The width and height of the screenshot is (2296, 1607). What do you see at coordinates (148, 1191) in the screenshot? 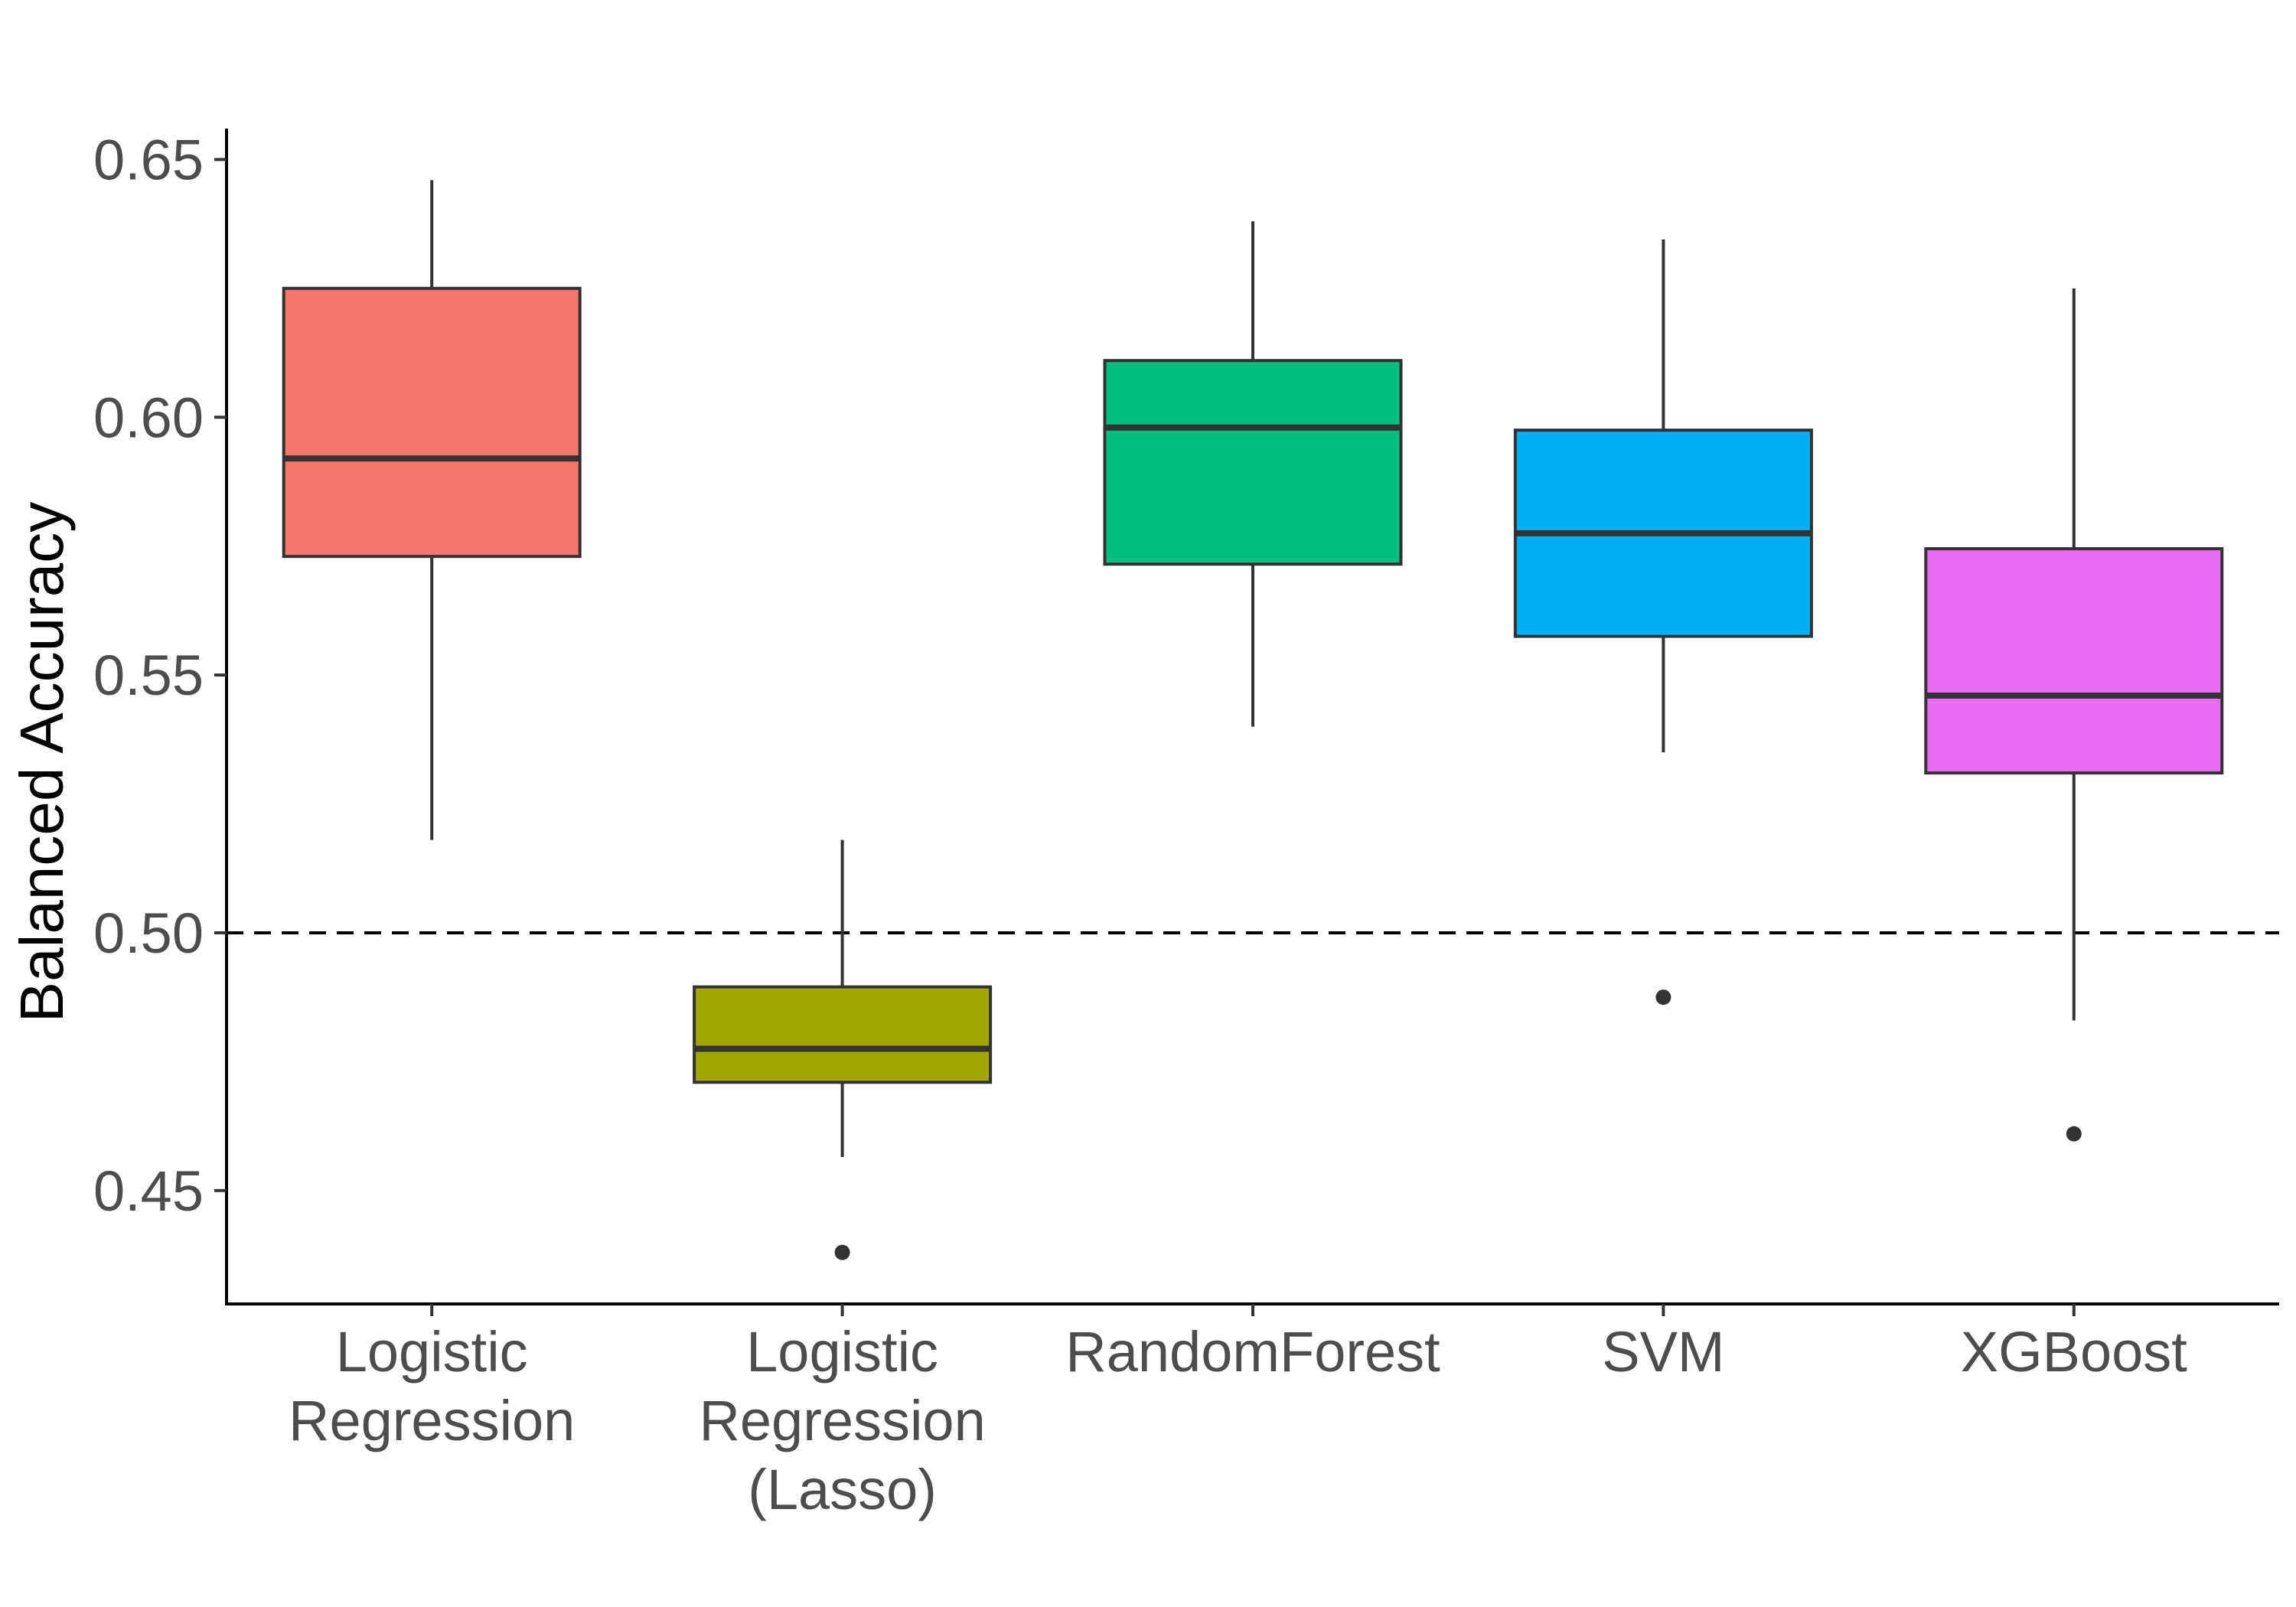
I see `y-tick-label: 0.45` at bounding box center [148, 1191].